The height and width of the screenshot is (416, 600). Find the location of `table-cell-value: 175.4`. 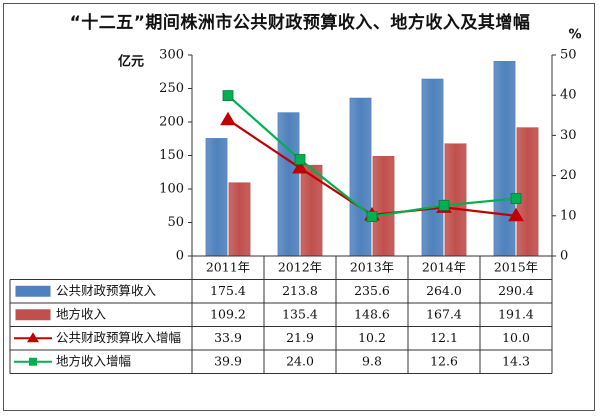

table-cell-value: 175.4 is located at coordinates (228, 290).